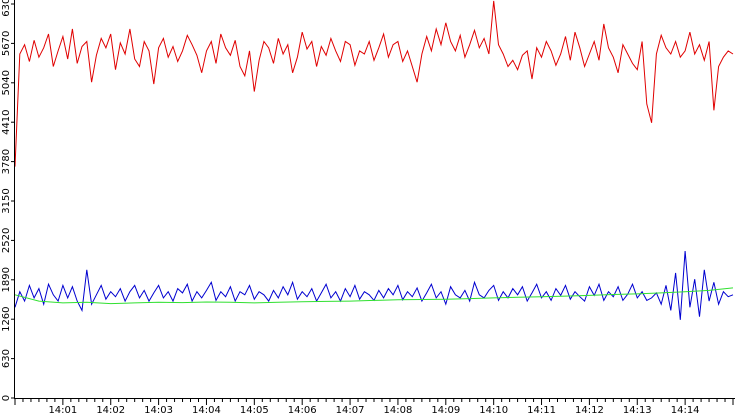 The width and height of the screenshot is (735, 420). I want to click on y-tick-label: 5040, so click(6, 82).